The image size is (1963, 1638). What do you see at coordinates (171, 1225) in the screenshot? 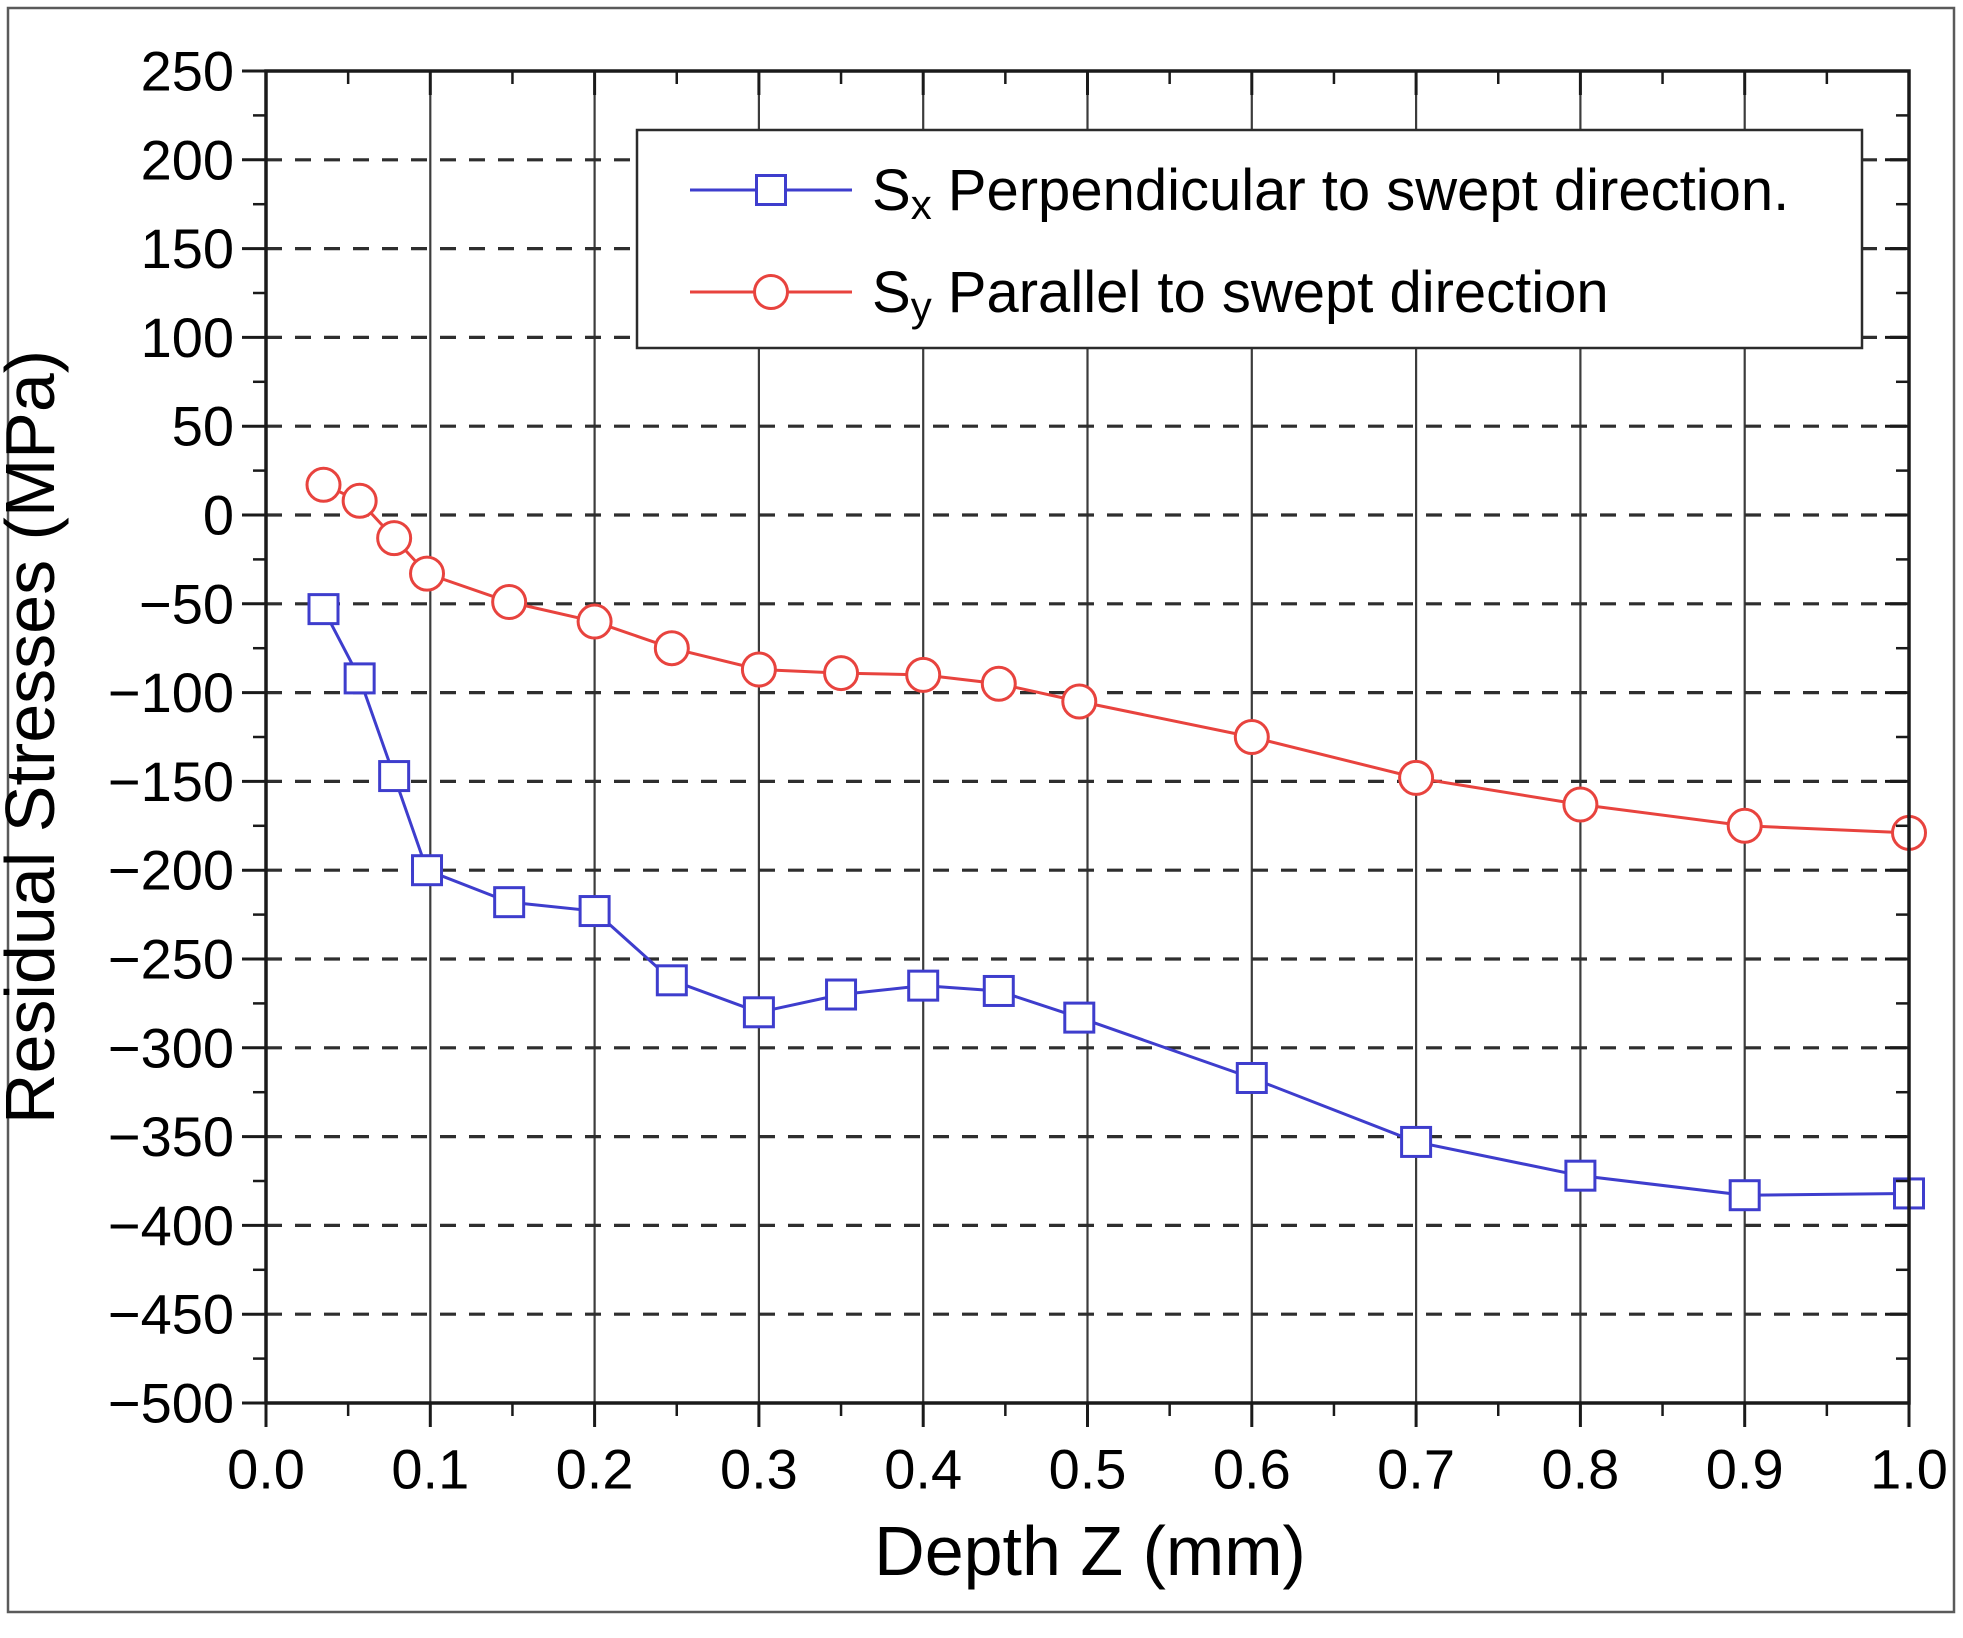
I see `y-tick-label: −400` at bounding box center [171, 1225].